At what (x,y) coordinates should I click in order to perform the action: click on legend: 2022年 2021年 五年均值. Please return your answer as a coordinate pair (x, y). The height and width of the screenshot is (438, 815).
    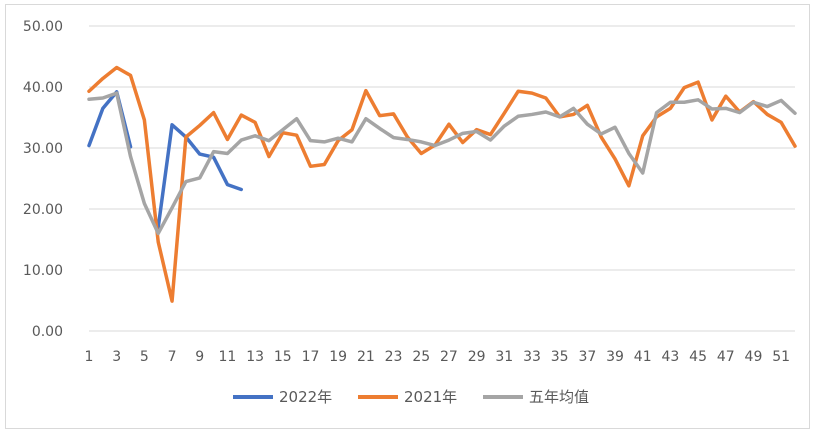
    Looking at the image, I should click on (411, 397).